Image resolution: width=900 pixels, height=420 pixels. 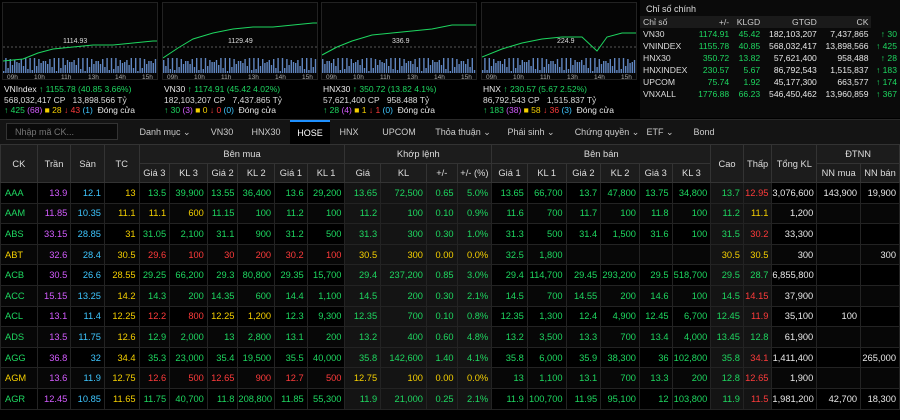 I want to click on search-input, so click(x=62, y=131).